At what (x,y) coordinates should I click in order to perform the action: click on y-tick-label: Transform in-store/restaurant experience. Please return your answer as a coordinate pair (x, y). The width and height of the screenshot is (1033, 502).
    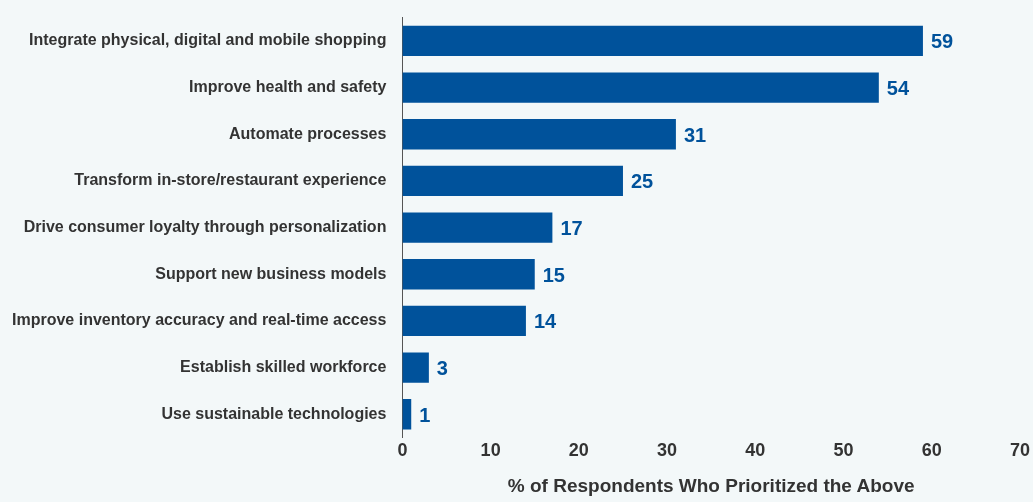
    Looking at the image, I should click on (230, 180).